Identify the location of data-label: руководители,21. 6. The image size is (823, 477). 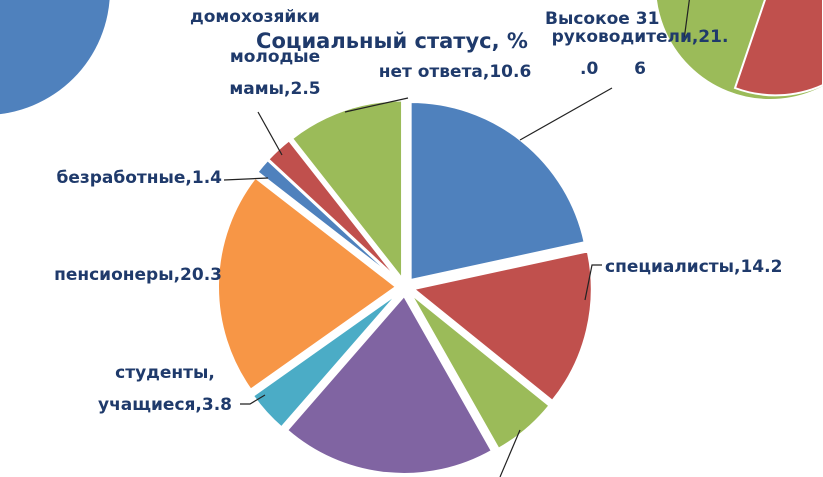
(640, 53).